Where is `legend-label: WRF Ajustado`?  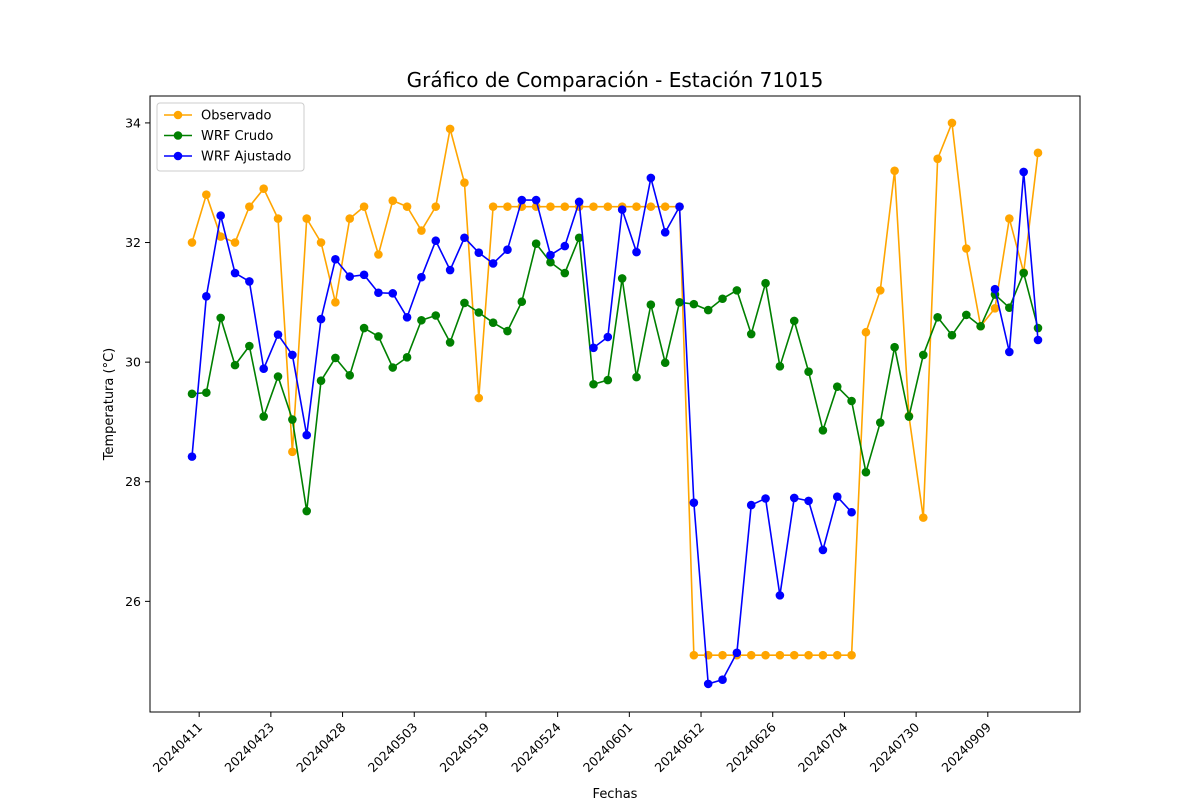 legend-label: WRF Ajustado is located at coordinates (246, 157).